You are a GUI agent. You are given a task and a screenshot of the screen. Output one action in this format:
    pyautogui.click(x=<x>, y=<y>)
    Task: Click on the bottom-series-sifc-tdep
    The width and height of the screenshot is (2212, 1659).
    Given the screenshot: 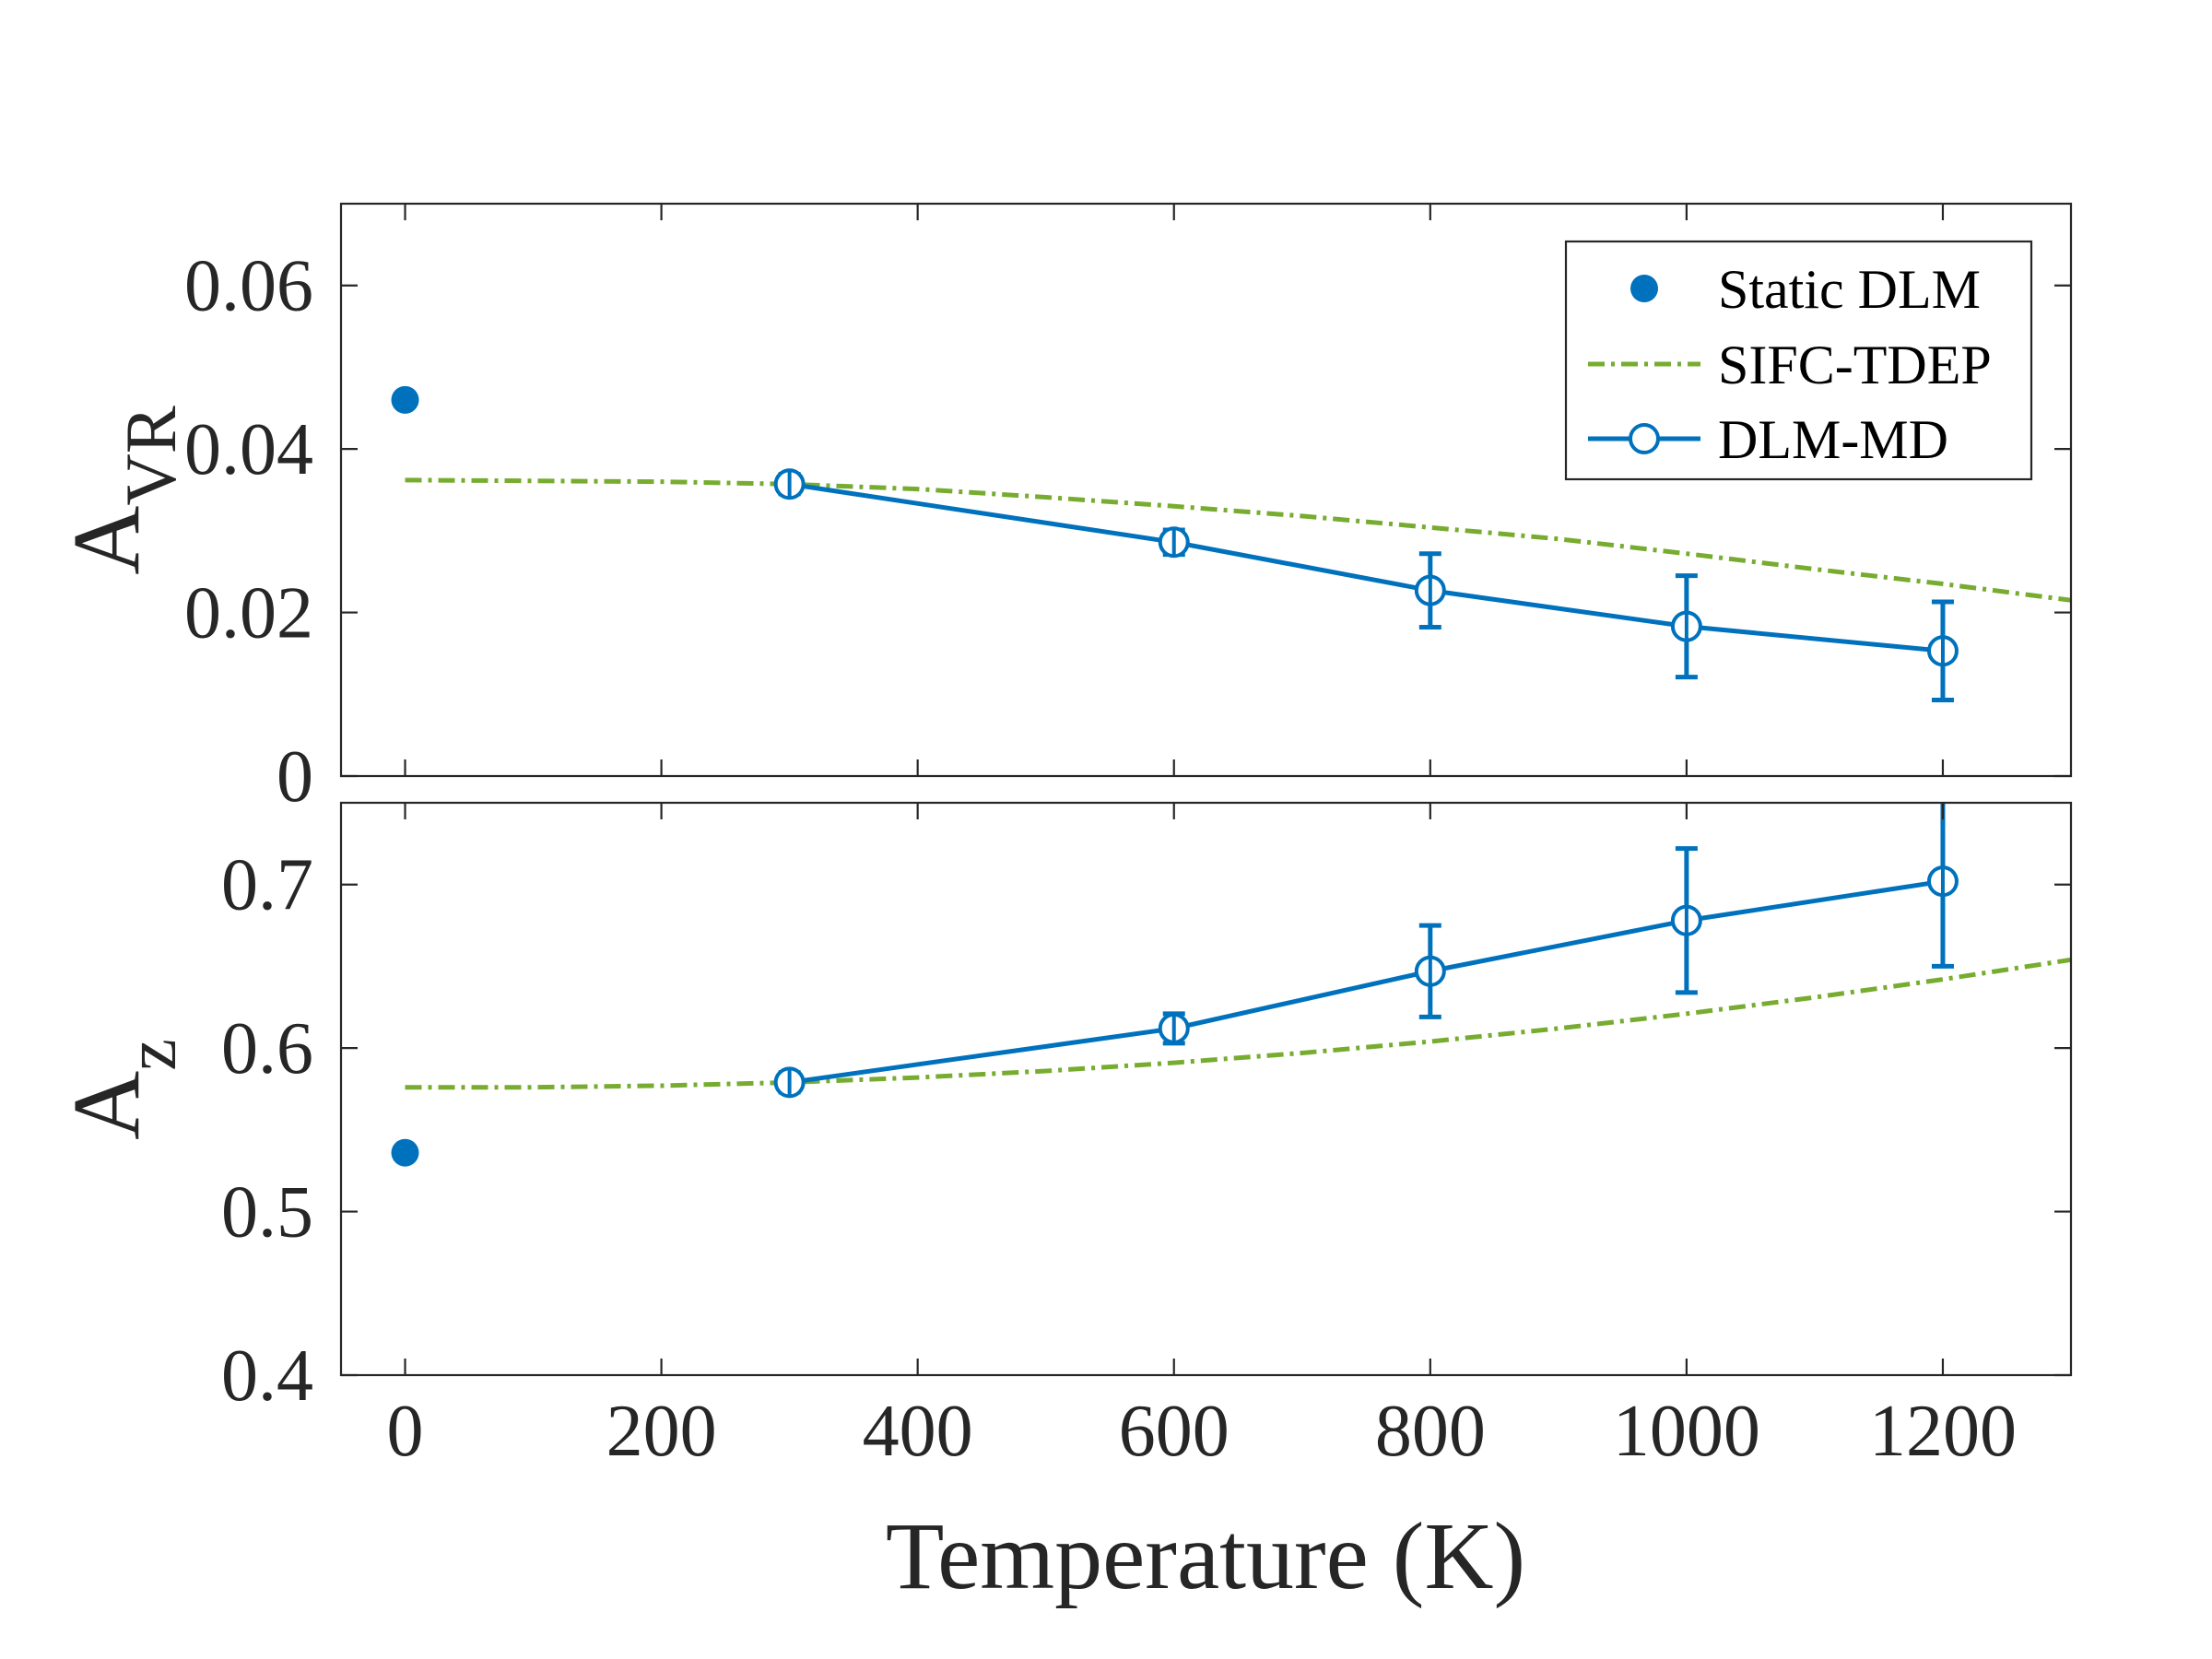 What is the action you would take?
    pyautogui.click(x=1238, y=1023)
    